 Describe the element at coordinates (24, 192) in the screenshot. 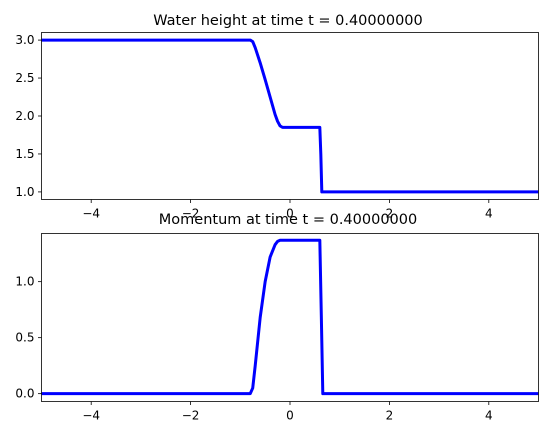

I see `water-height-ytick-label: 1.0` at that location.